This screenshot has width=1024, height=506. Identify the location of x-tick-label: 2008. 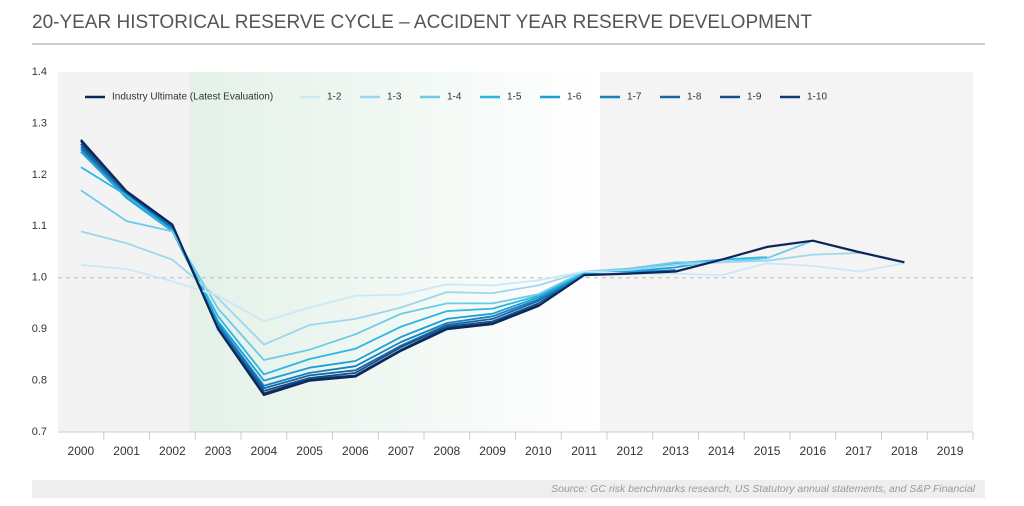
(447, 451).